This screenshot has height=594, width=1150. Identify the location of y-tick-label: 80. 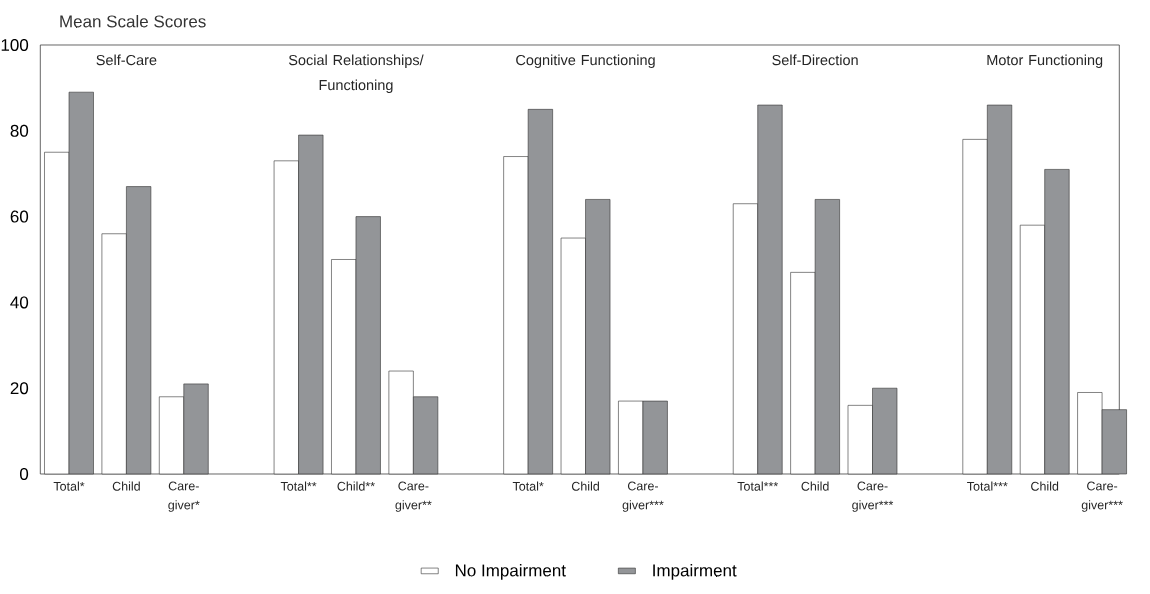
(19, 130).